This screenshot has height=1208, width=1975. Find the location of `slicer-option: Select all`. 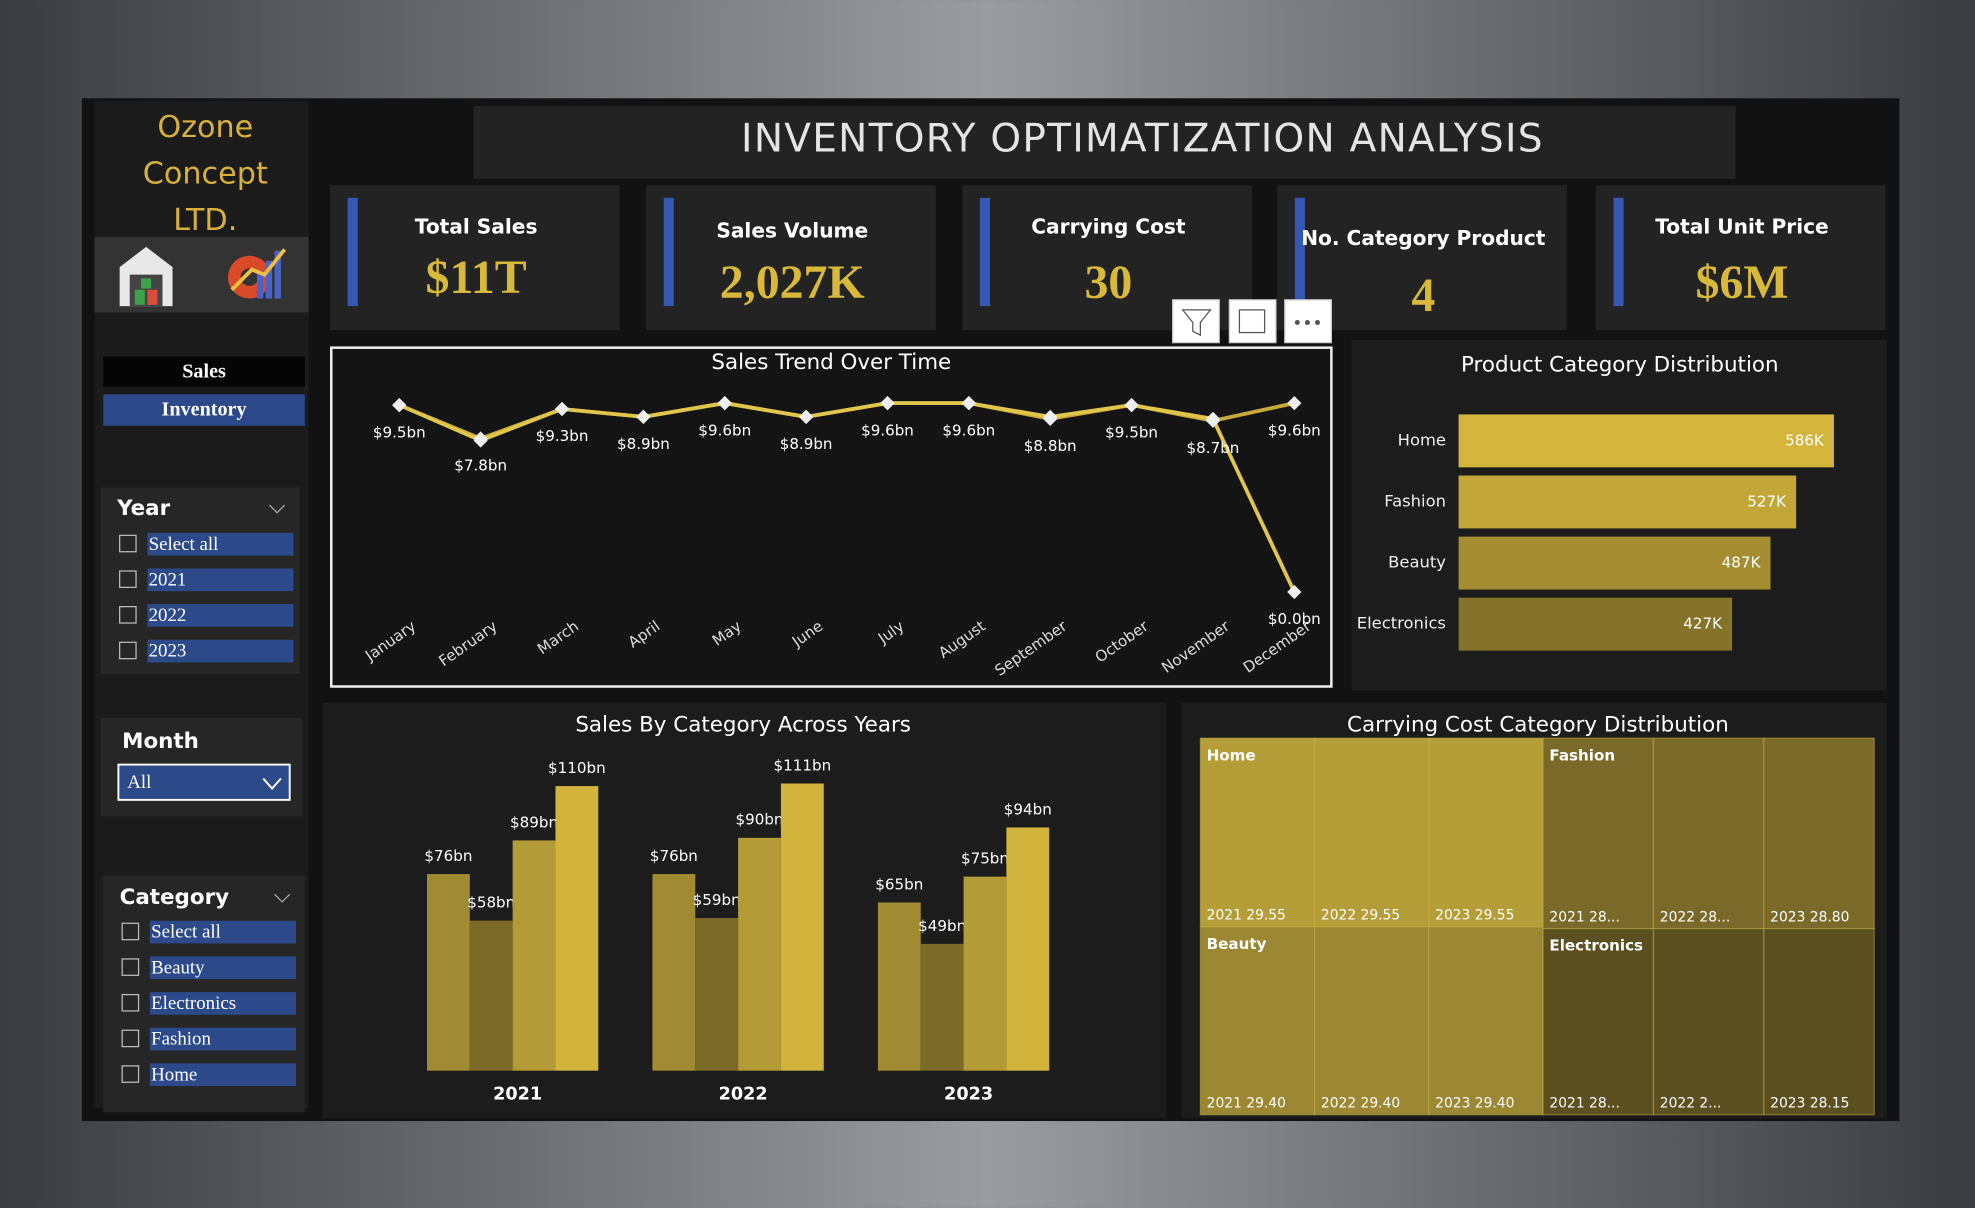

slicer-option: Select all is located at coordinates (184, 544).